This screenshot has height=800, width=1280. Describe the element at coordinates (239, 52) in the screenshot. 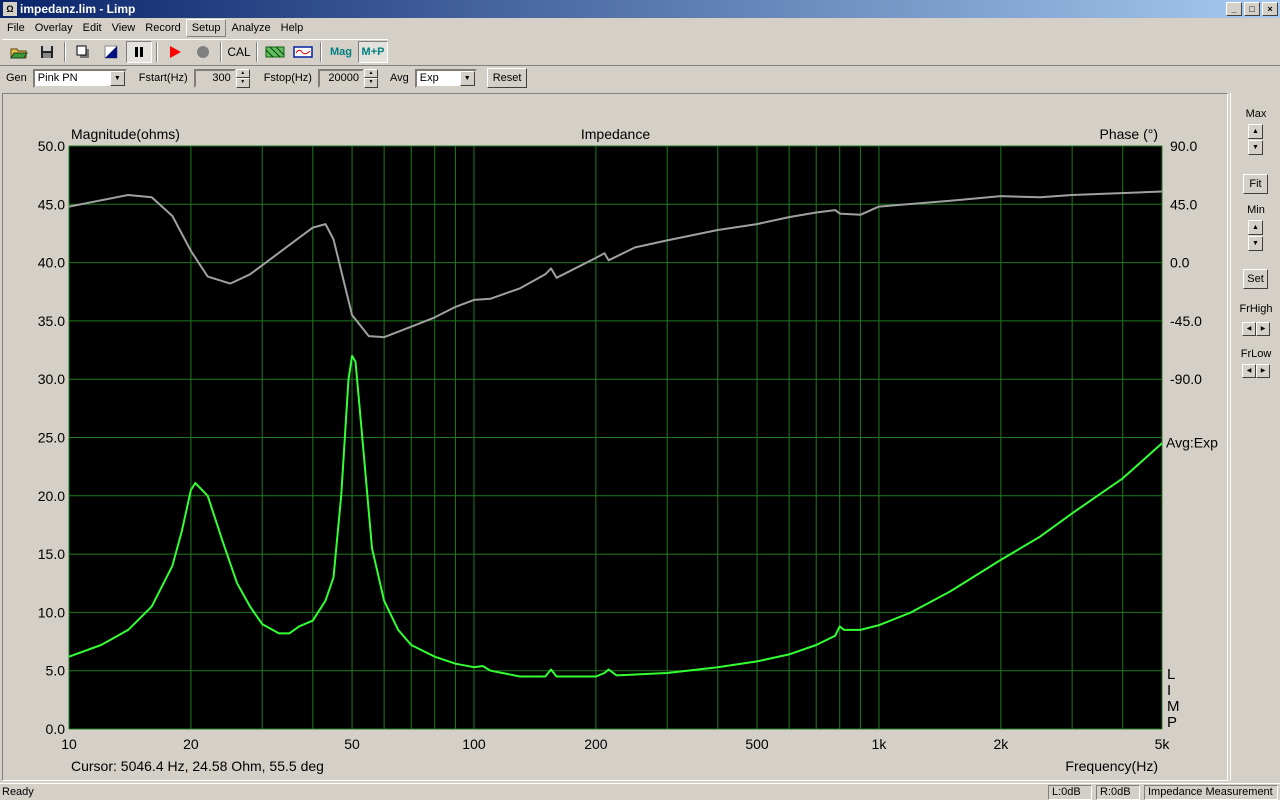

I see `cal-button: CAL` at that location.